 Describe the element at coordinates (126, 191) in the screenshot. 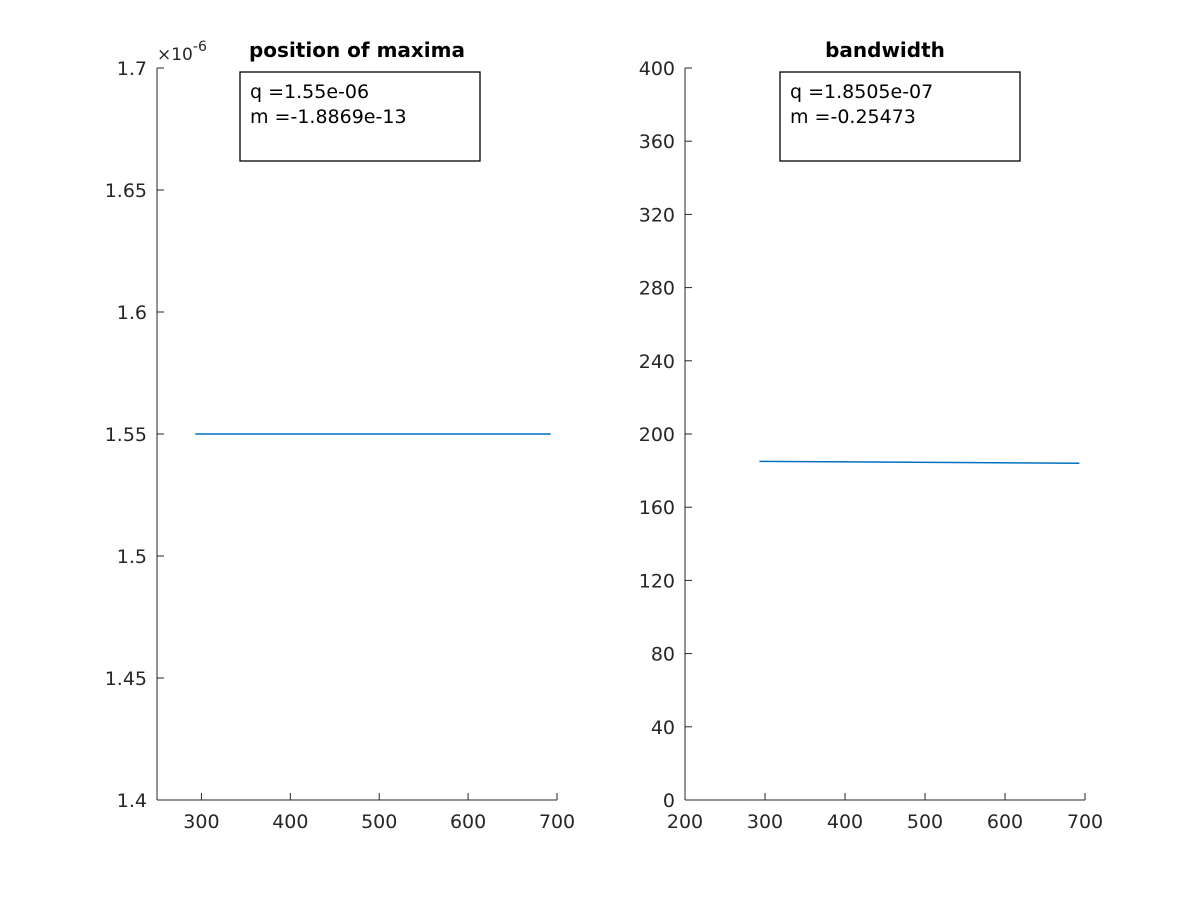

I see `y-tick-label: 1.65` at that location.